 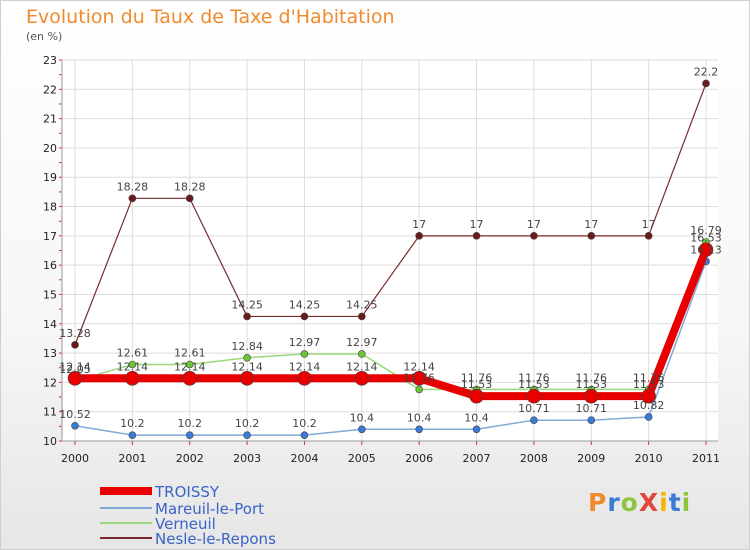 I want to click on x-tick-label: 2009, so click(x=591, y=458).